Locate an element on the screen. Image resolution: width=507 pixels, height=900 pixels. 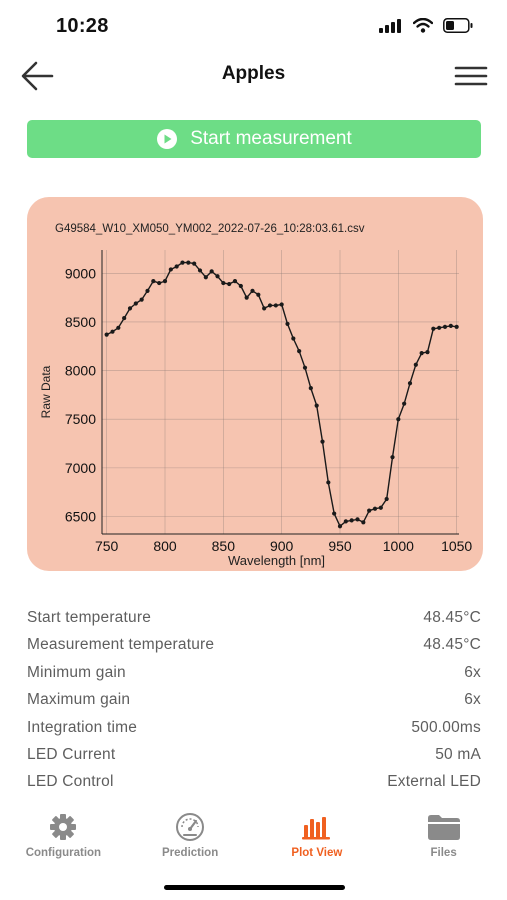
info-row: Maximum gain 6x is located at coordinates (254, 704).